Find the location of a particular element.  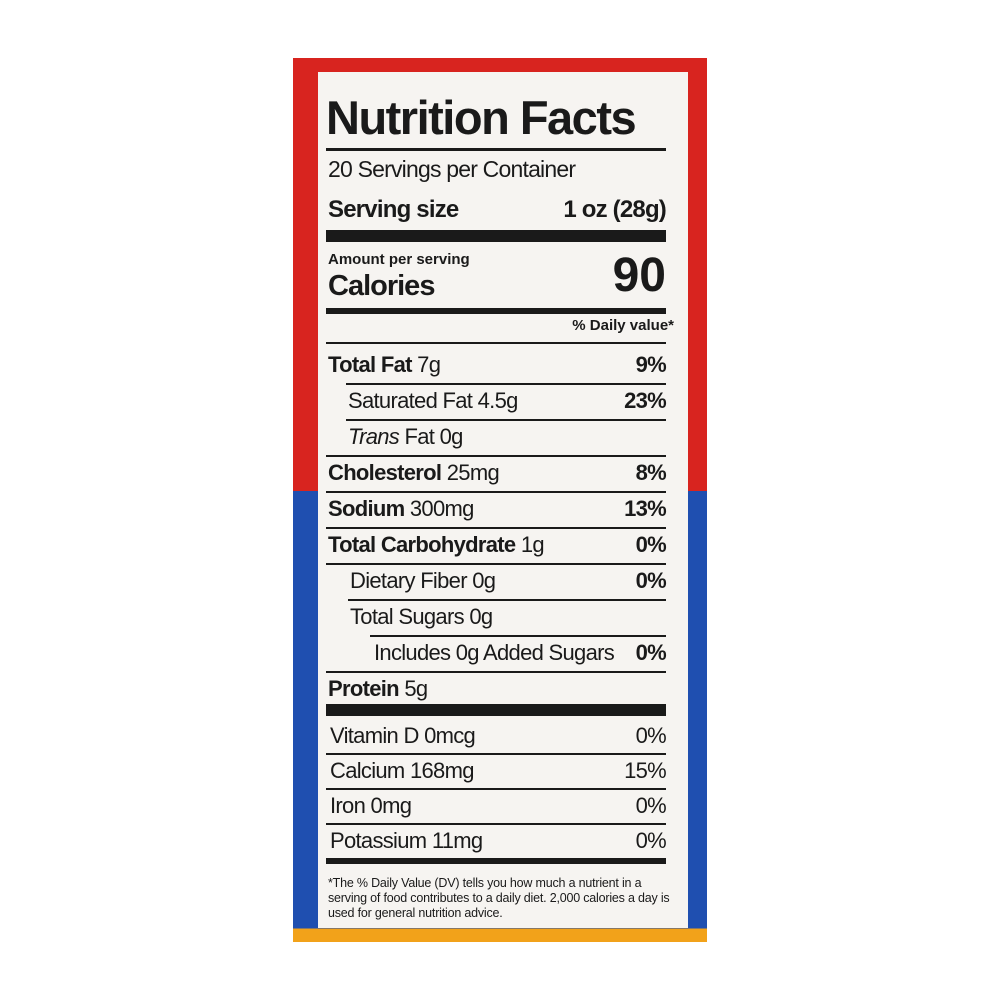

nutrient-row: Dietary Fiber 0g is located at coordinates (423, 580).